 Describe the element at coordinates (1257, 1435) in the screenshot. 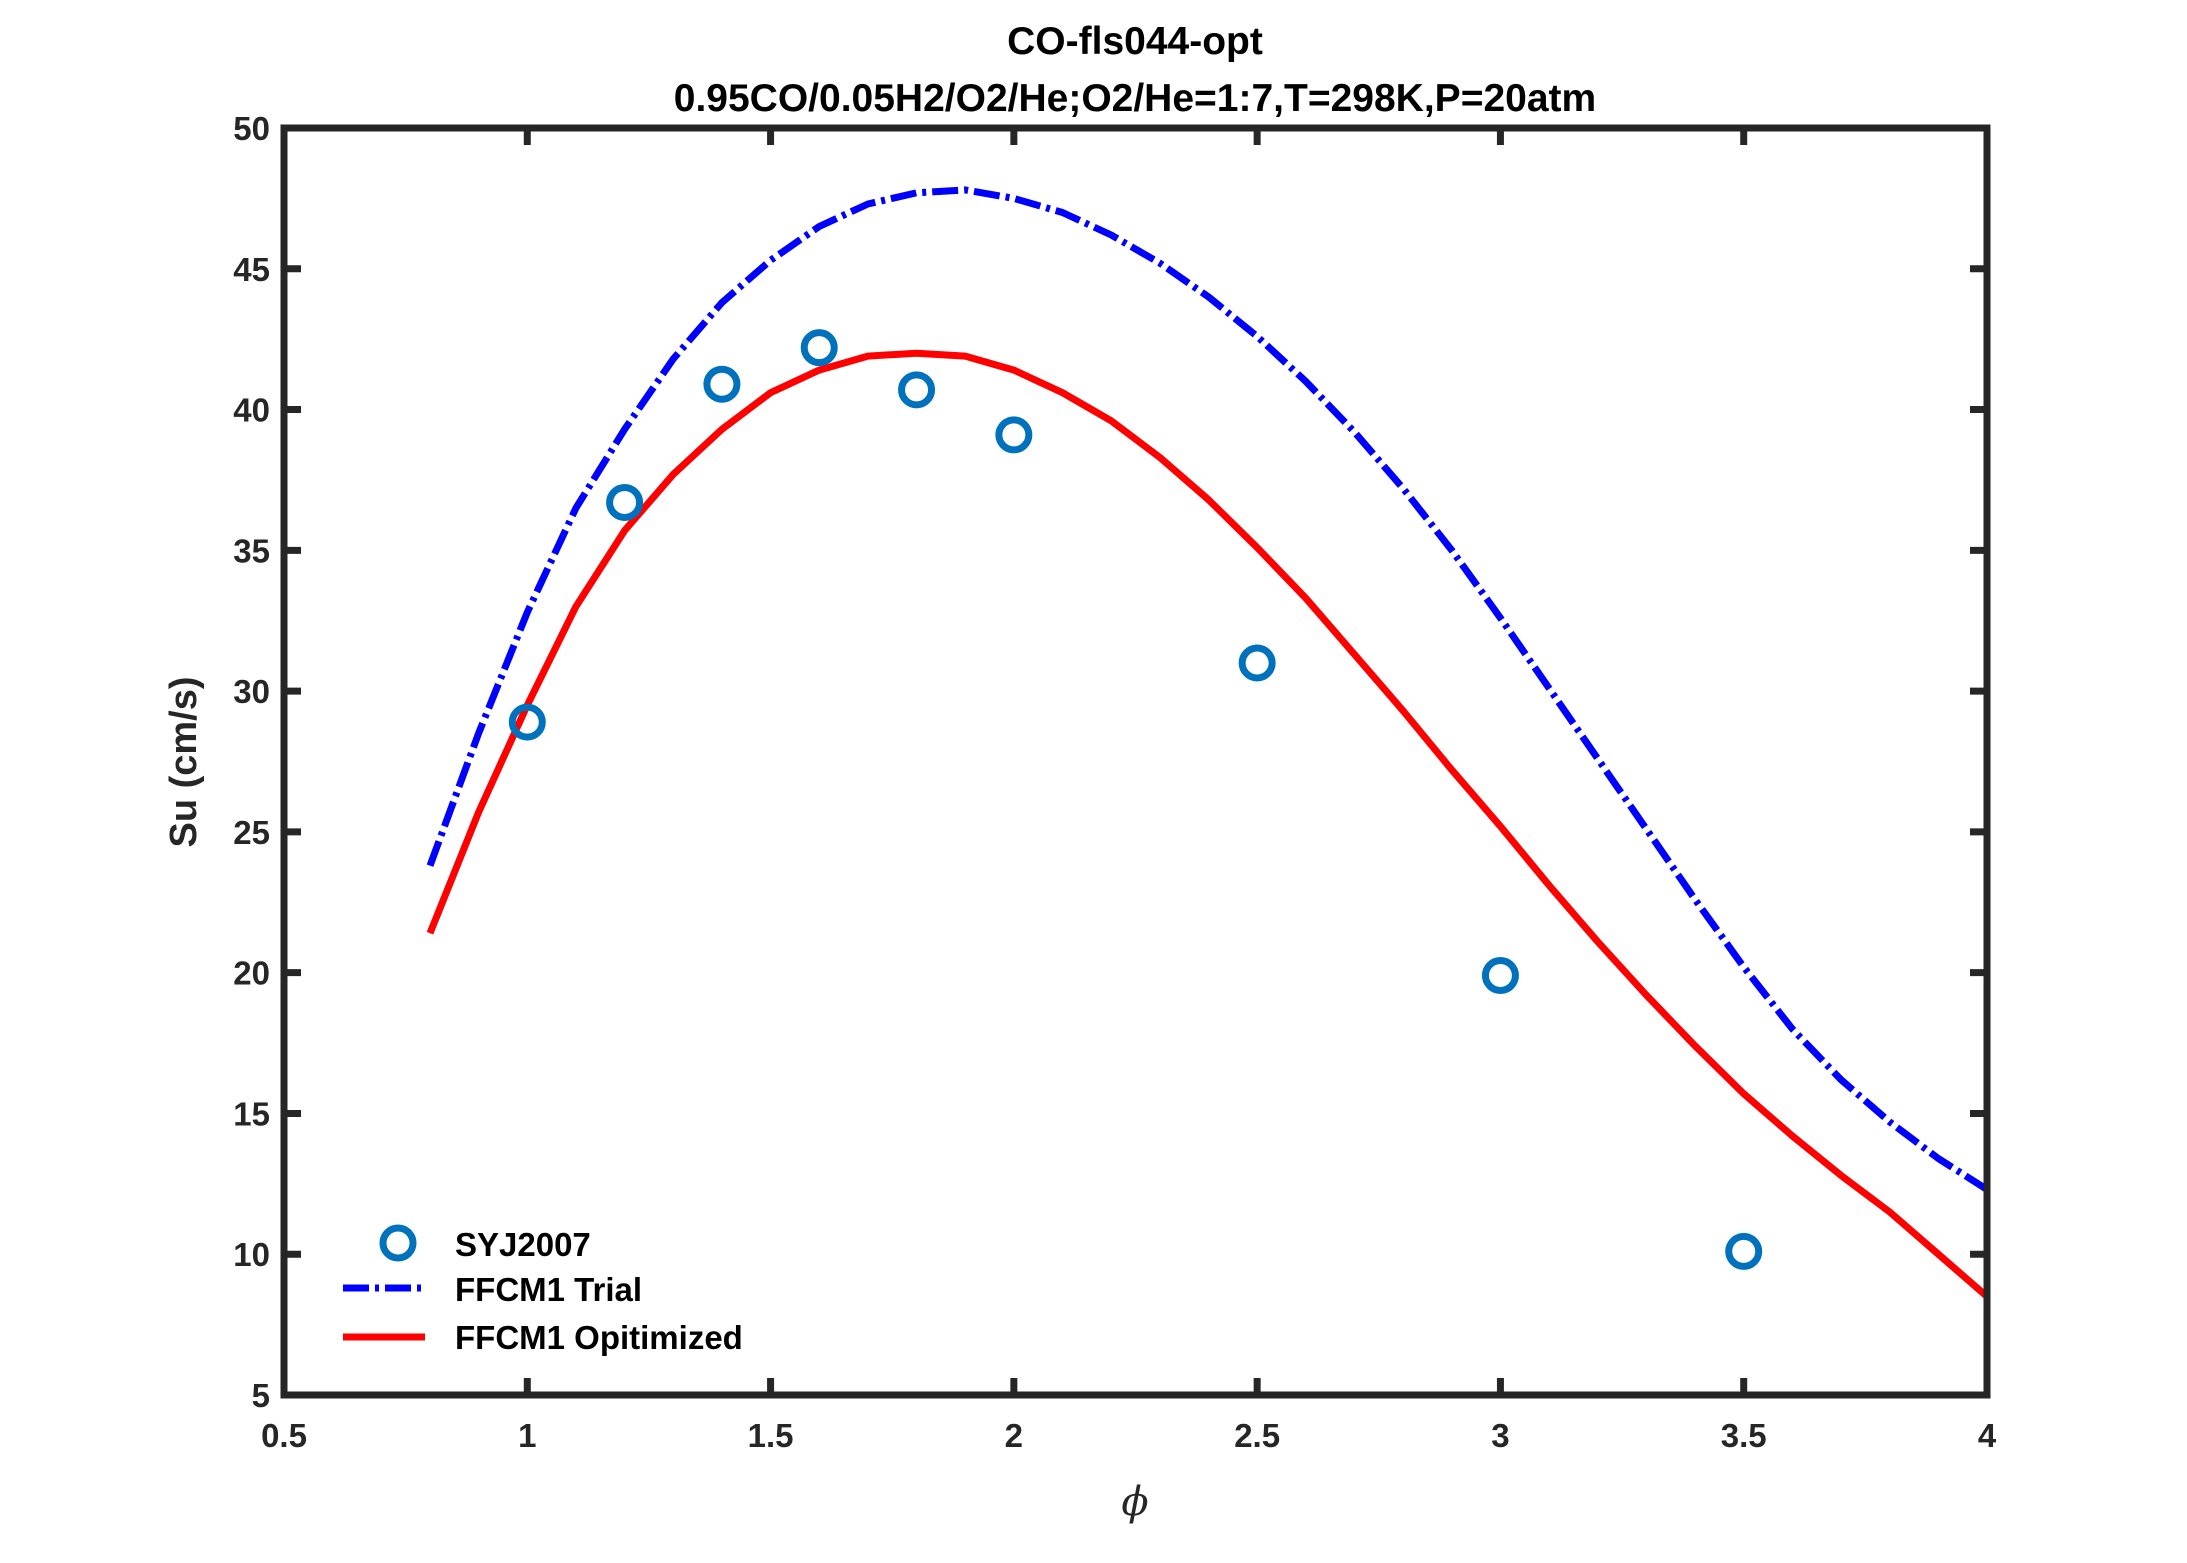

I see `x-tick-label: 2.5` at that location.